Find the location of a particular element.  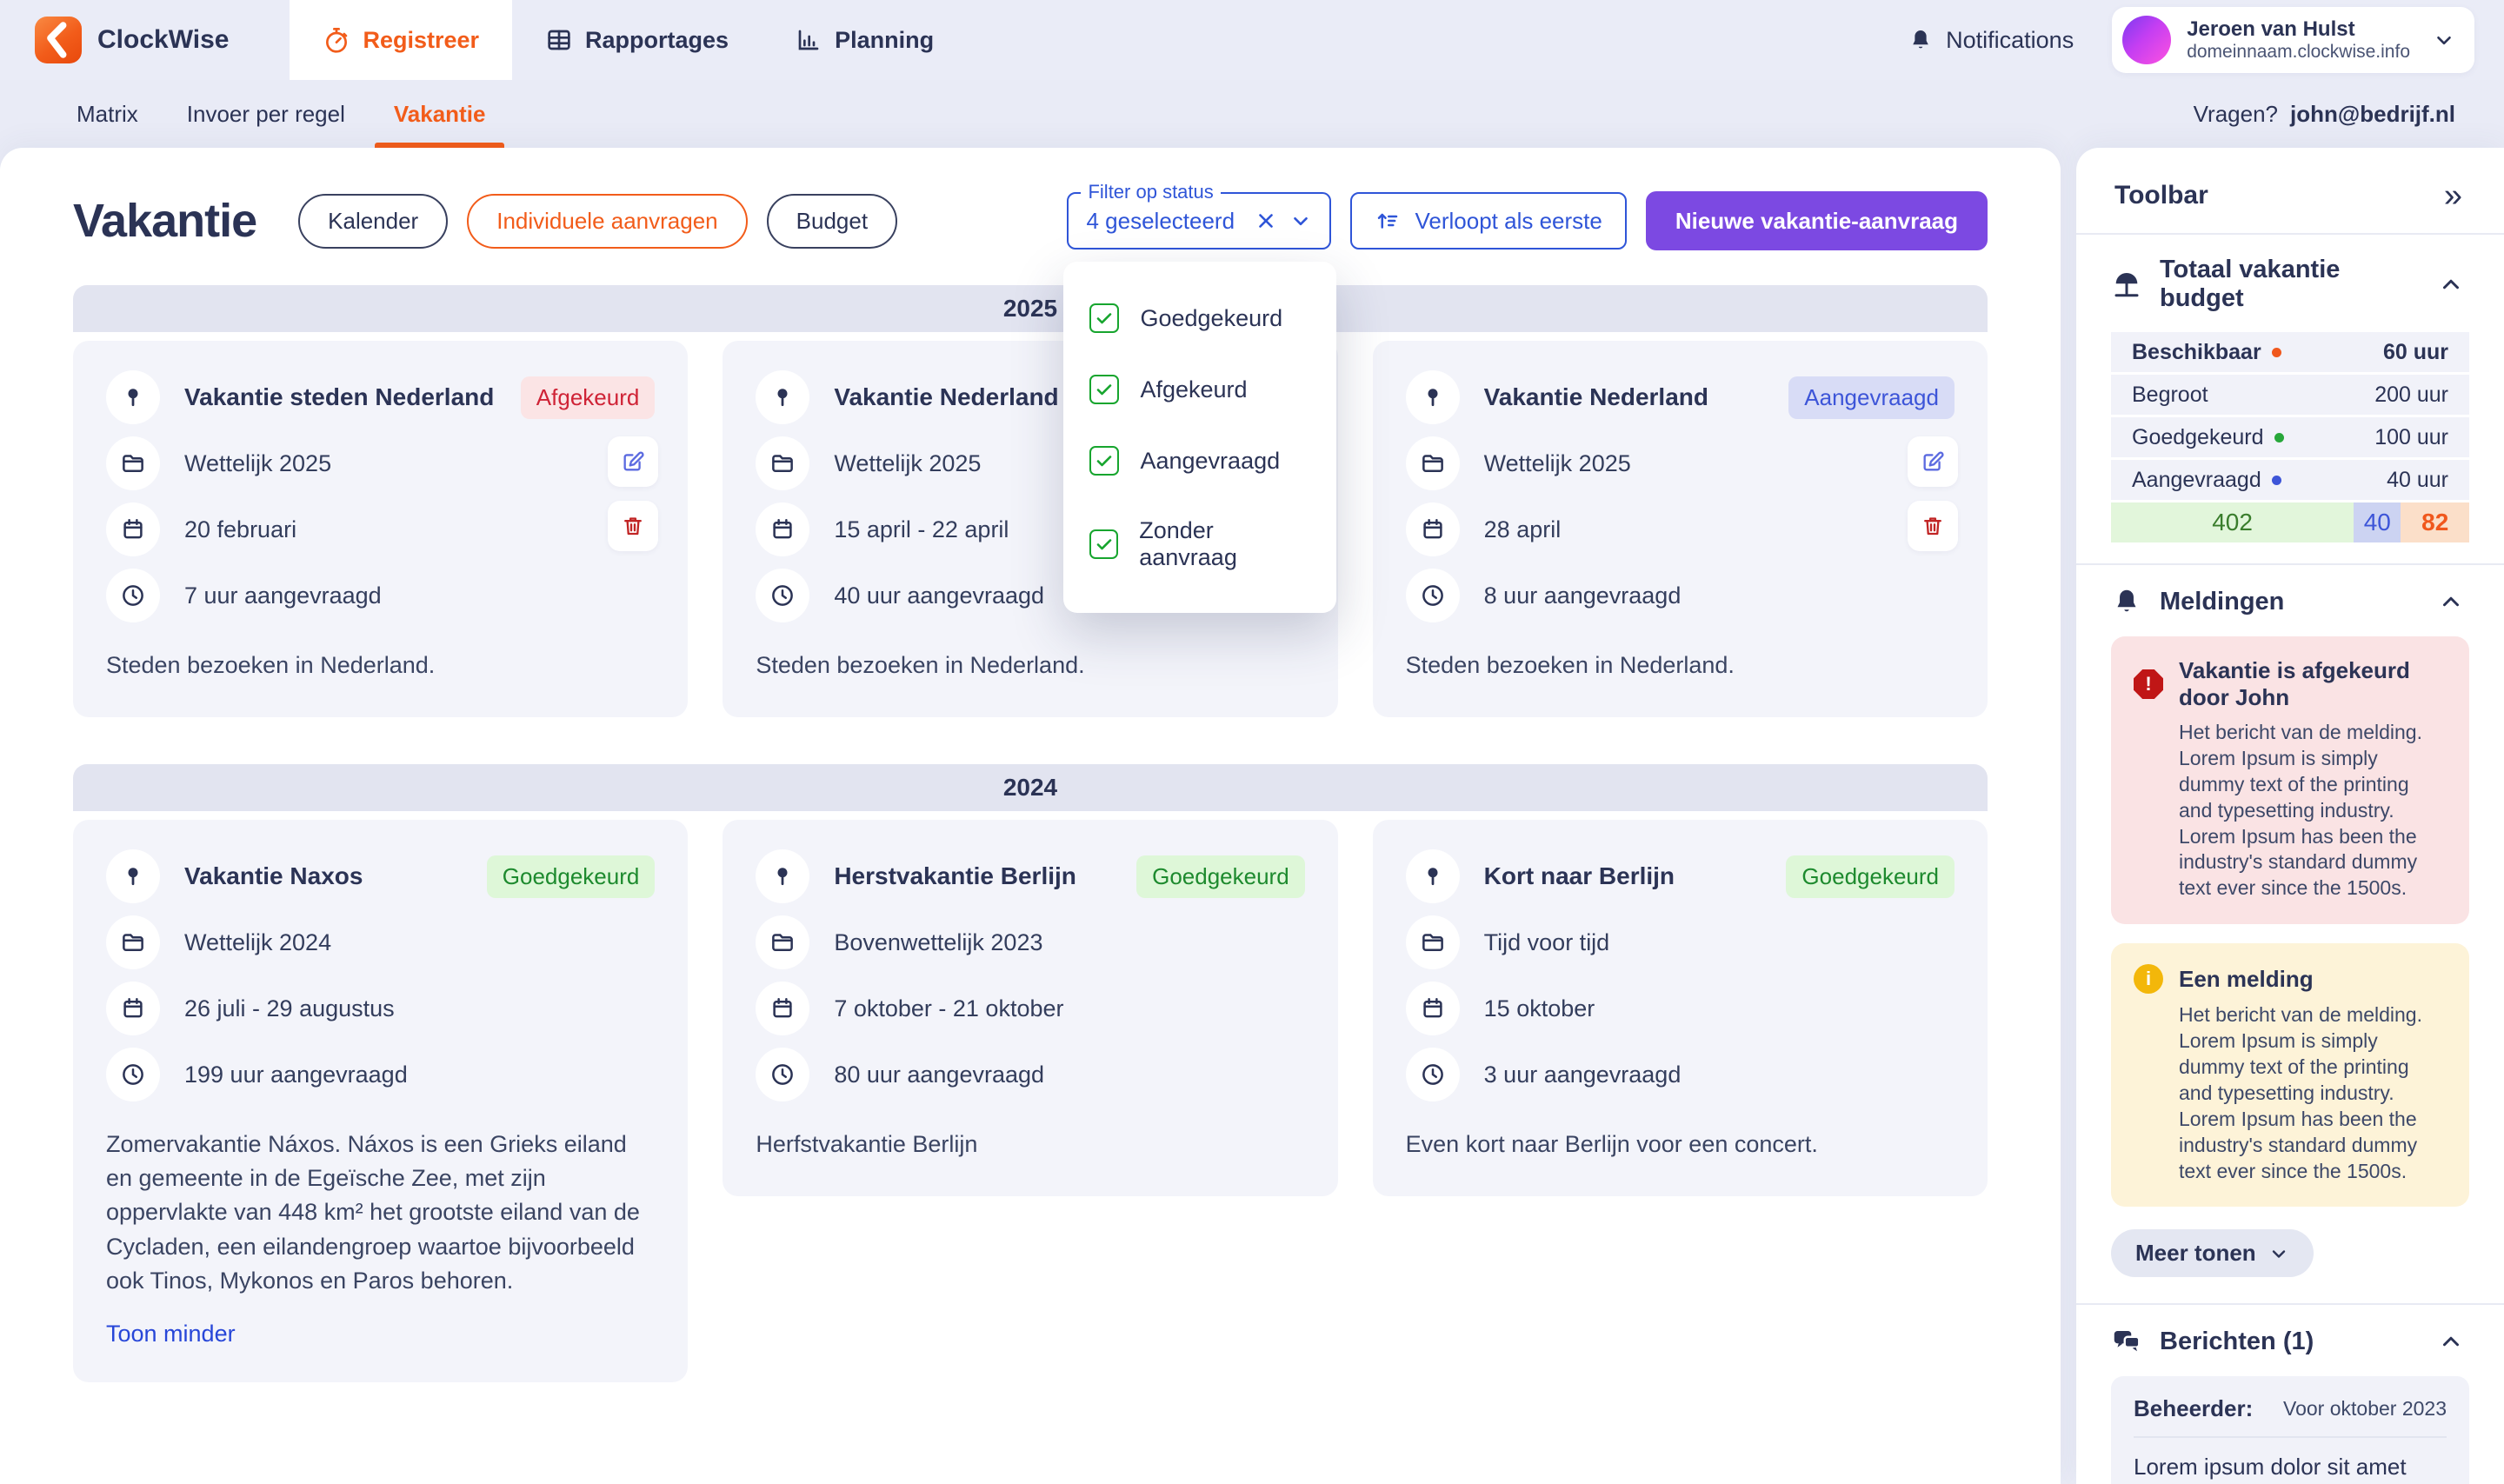

page-controls: Filter op status 4 geselecteerd is located at coordinates (1525, 397).